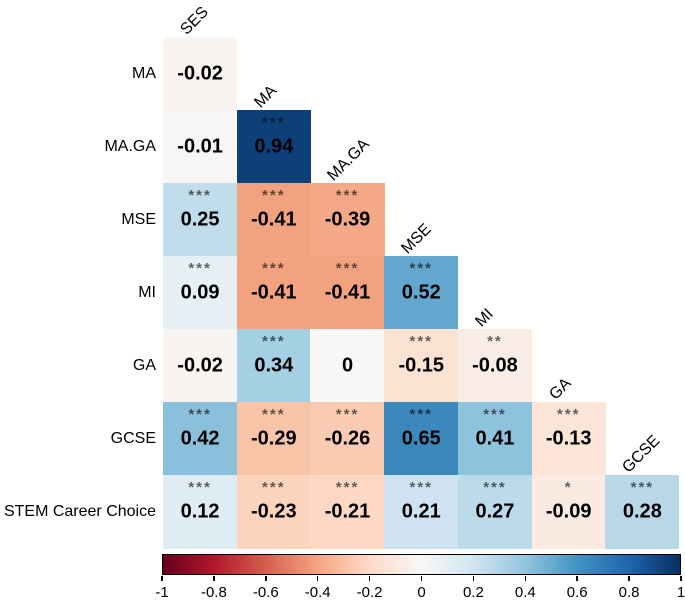 This screenshot has width=685, height=601. I want to click on corr-cell-stem-career-choice-ma: *** -0.23, so click(273, 512).